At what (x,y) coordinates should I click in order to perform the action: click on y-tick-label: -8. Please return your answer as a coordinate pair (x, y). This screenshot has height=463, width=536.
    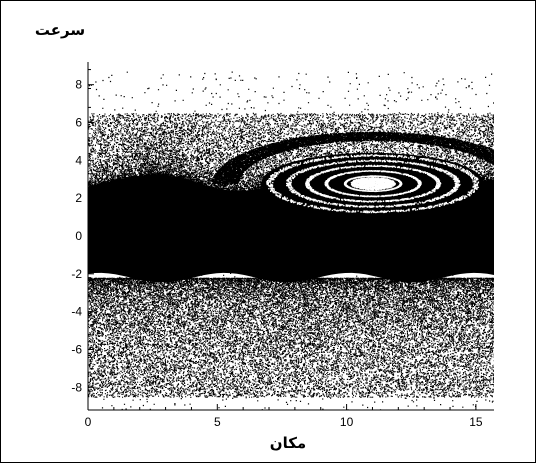
    Looking at the image, I should click on (76, 387).